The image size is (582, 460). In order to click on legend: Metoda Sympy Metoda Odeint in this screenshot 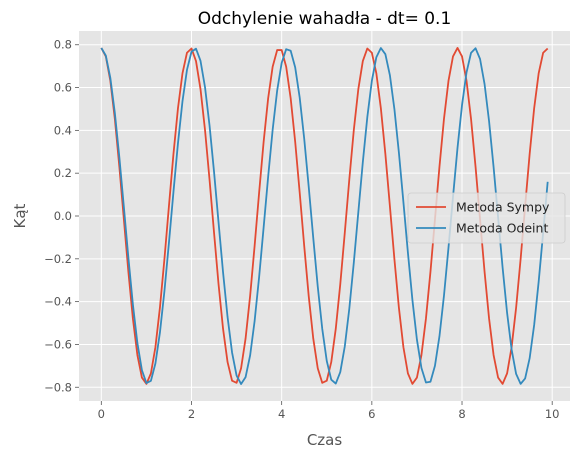, I will do `click(486, 218)`.